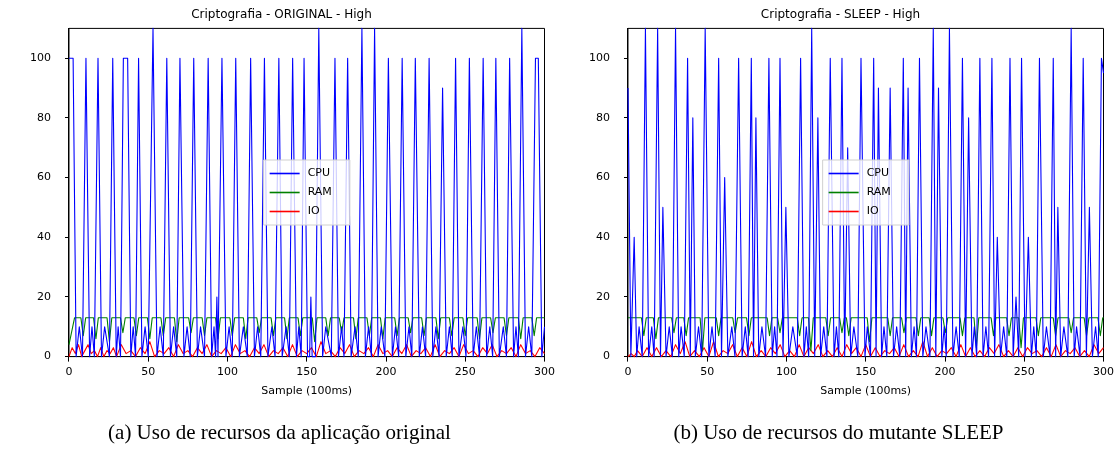 Image resolution: width=1118 pixels, height=468 pixels. What do you see at coordinates (281, 14) in the screenshot?
I see `chart-title: Criptografia - ORIGINAL - High` at bounding box center [281, 14].